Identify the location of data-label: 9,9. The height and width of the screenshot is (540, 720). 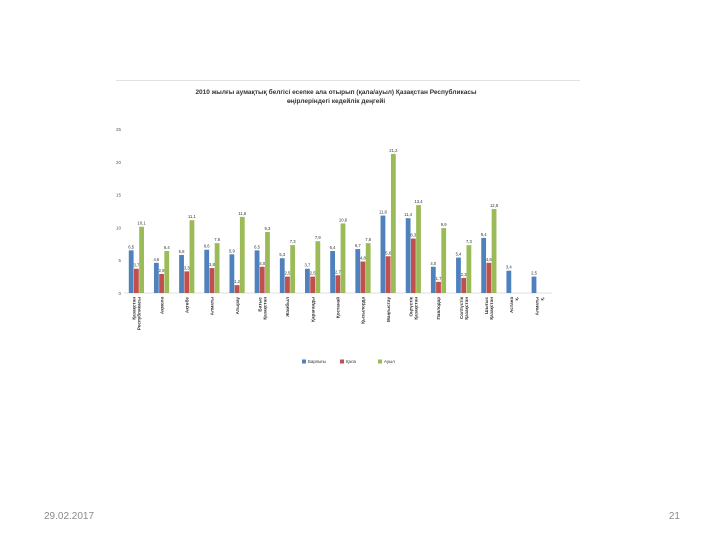
(444, 224).